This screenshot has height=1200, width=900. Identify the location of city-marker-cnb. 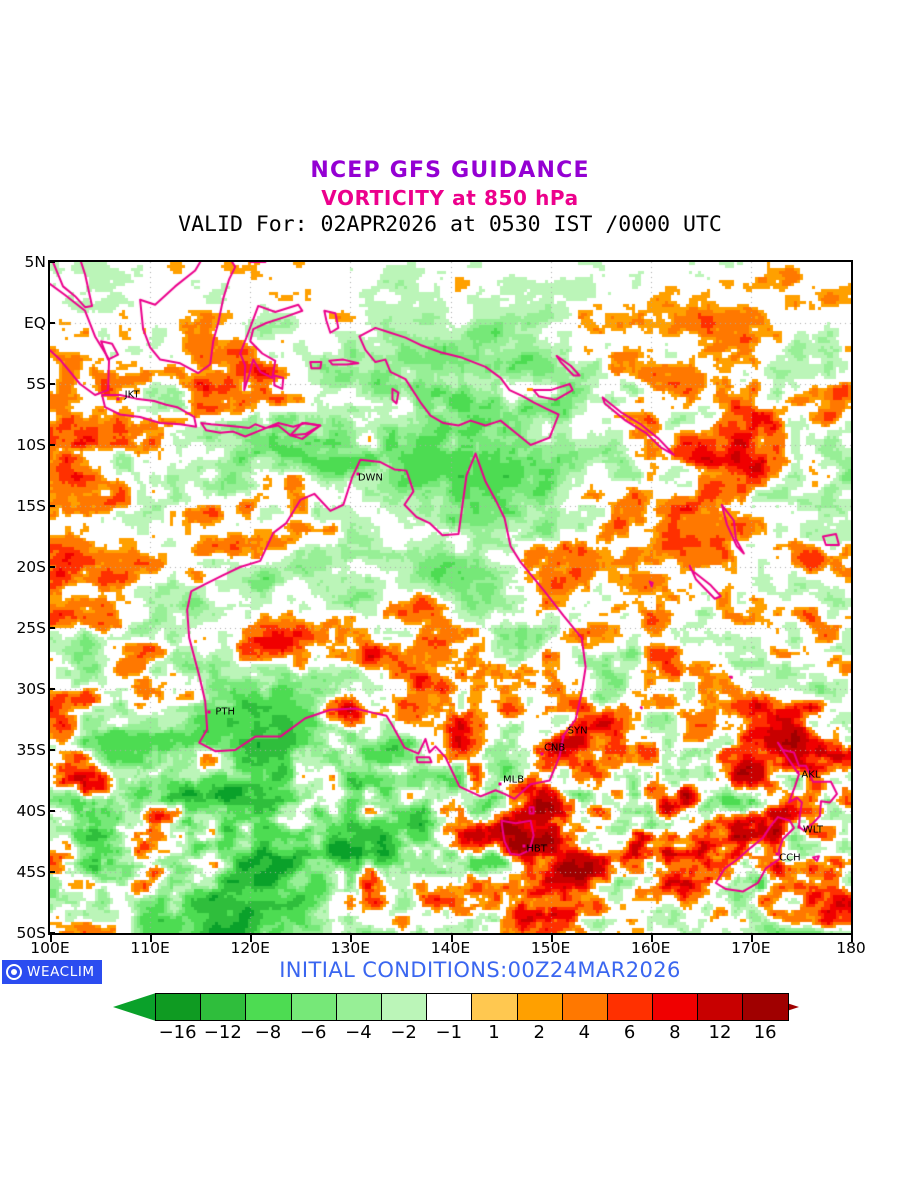
(542, 754).